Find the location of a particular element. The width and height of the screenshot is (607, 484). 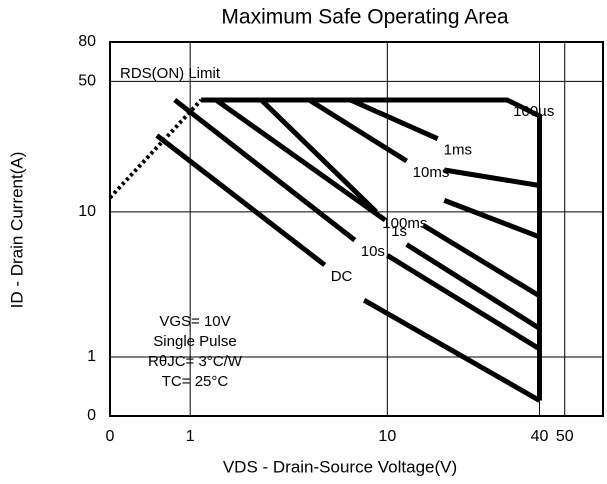

series-label: 10ms is located at coordinates (431, 172).